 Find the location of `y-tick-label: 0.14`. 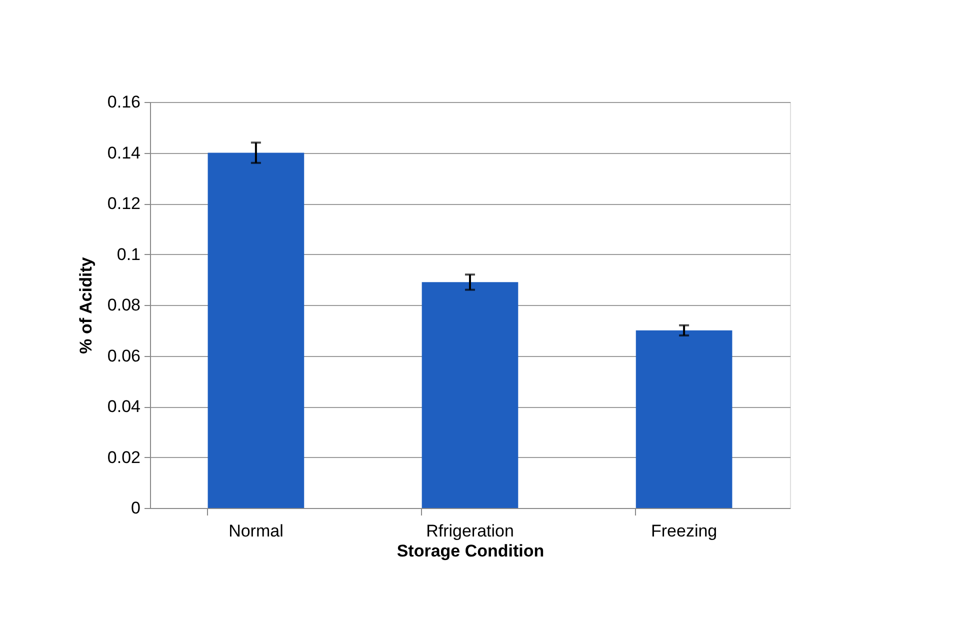

y-tick-label: 0.14 is located at coordinates (123, 152).